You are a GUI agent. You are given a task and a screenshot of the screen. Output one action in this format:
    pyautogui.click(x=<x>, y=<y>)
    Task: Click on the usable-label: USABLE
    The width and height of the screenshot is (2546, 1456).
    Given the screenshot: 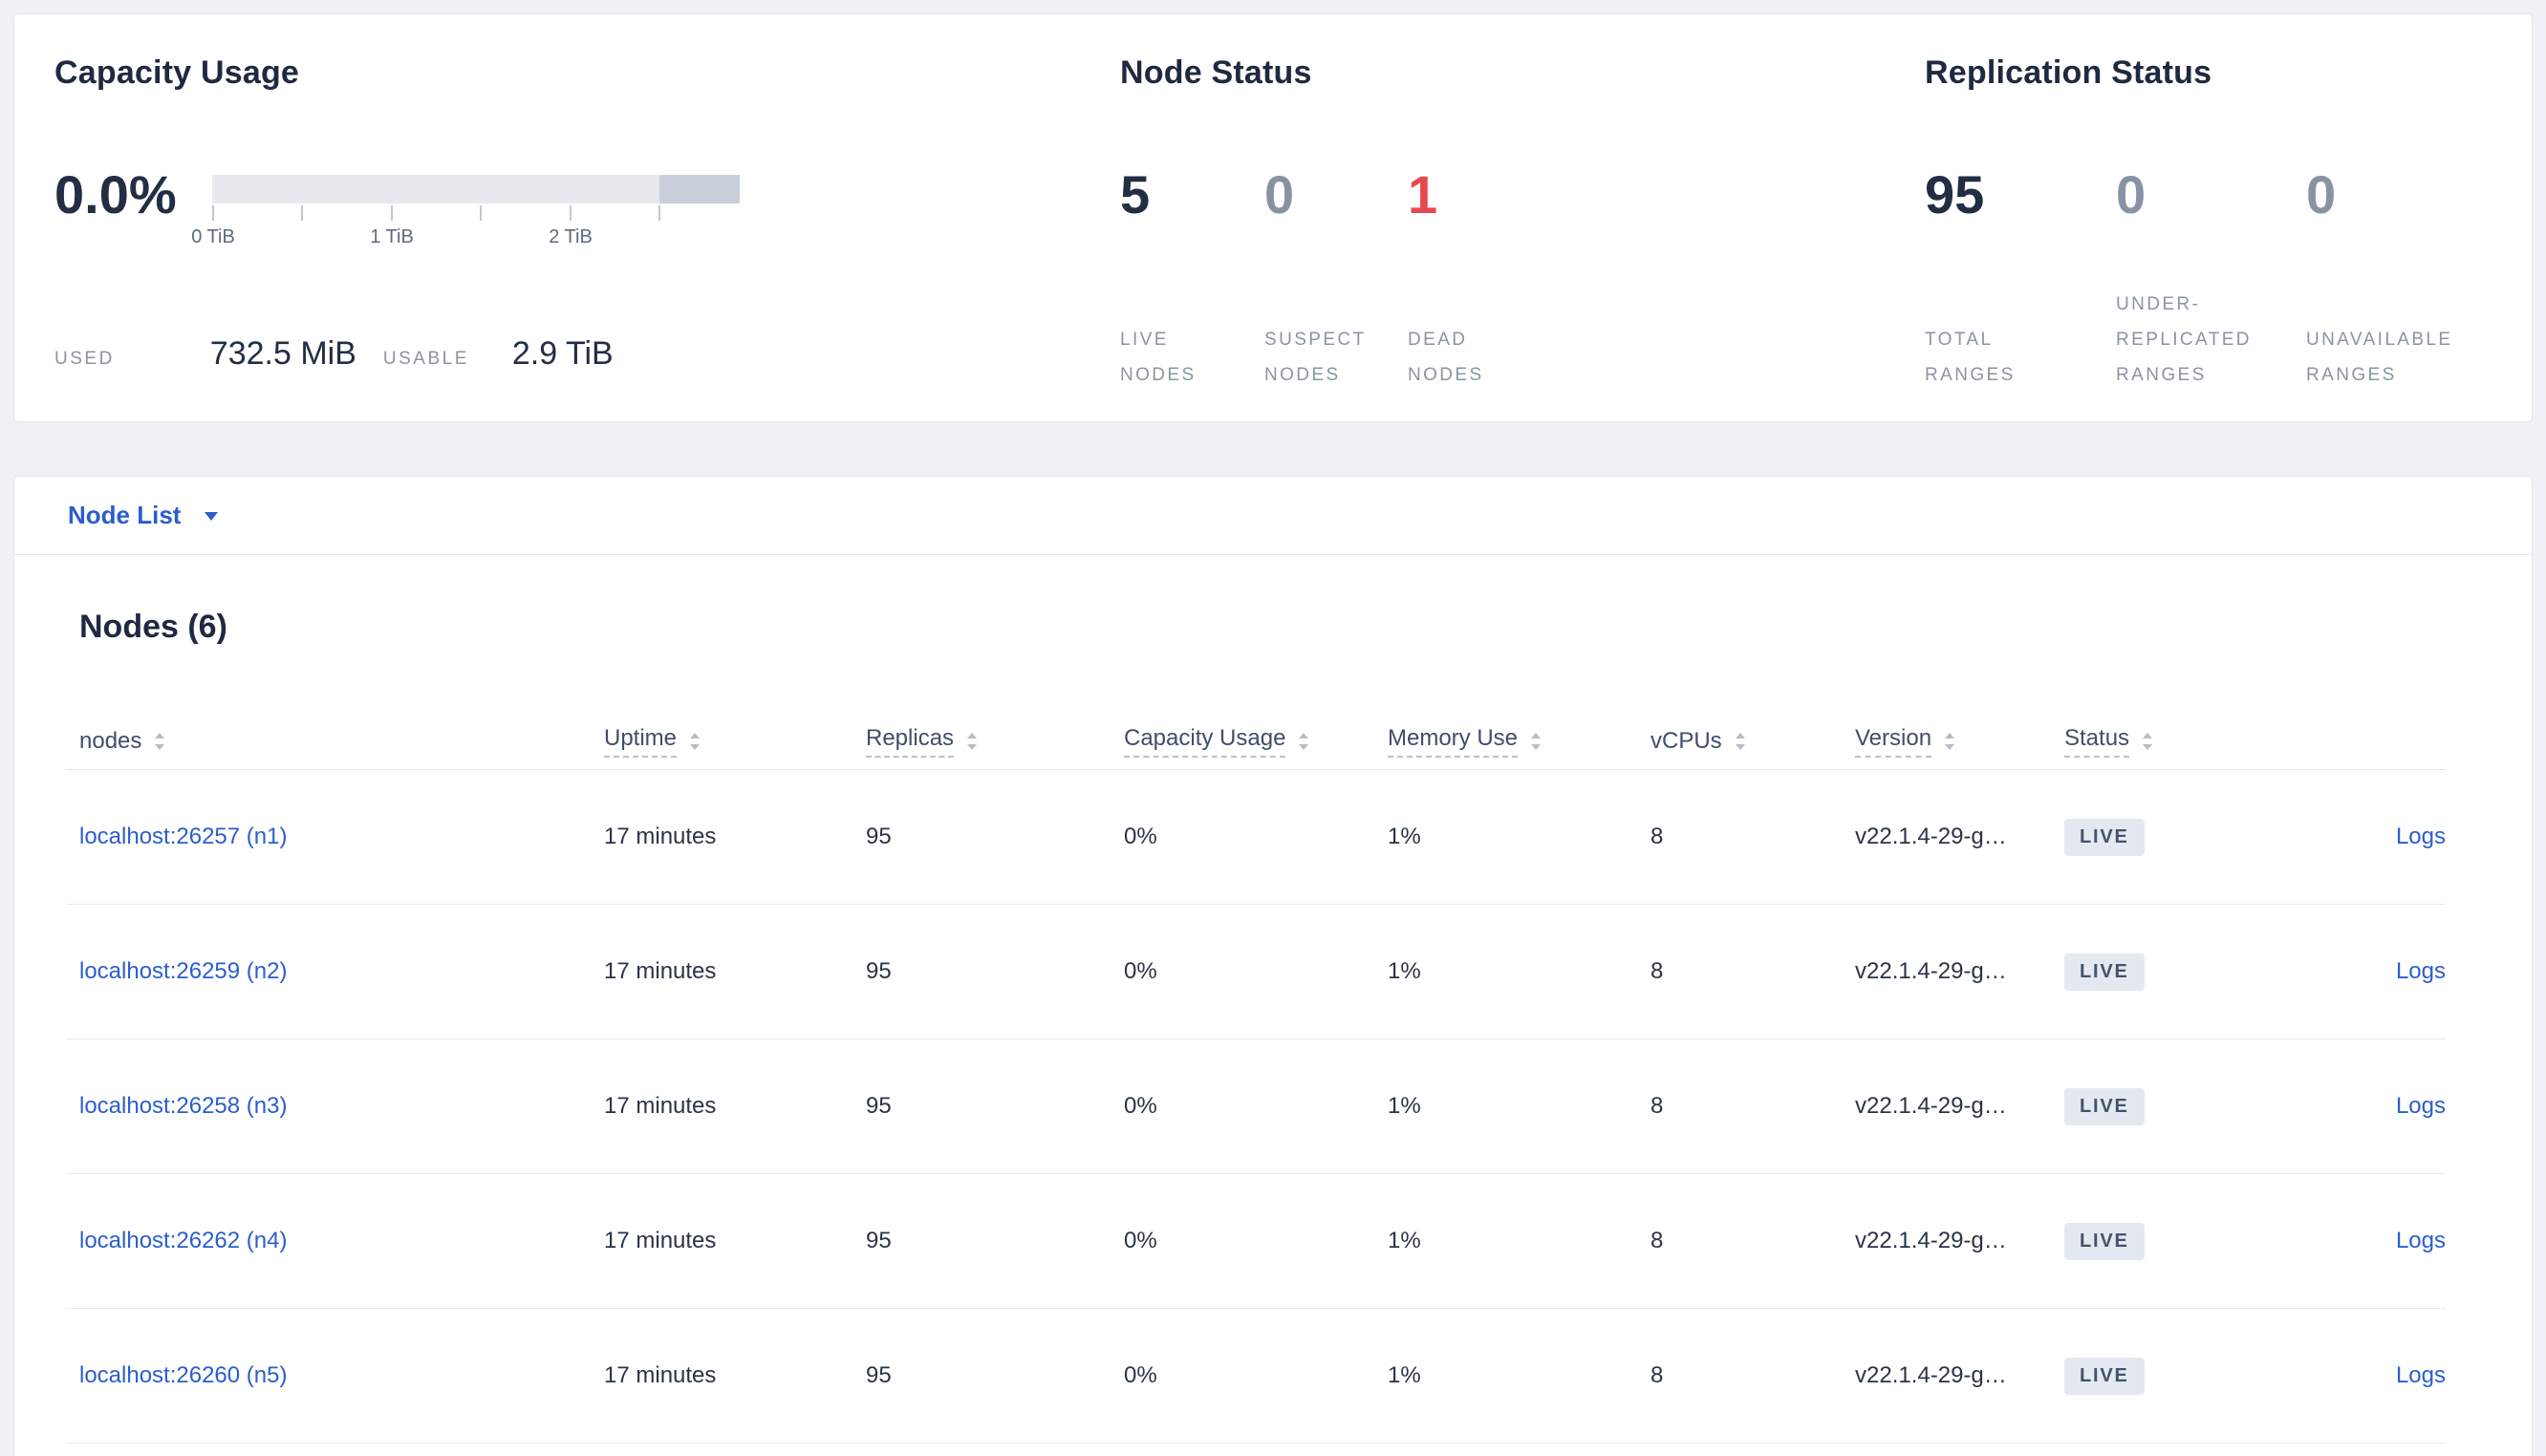 What is the action you would take?
    pyautogui.click(x=425, y=359)
    